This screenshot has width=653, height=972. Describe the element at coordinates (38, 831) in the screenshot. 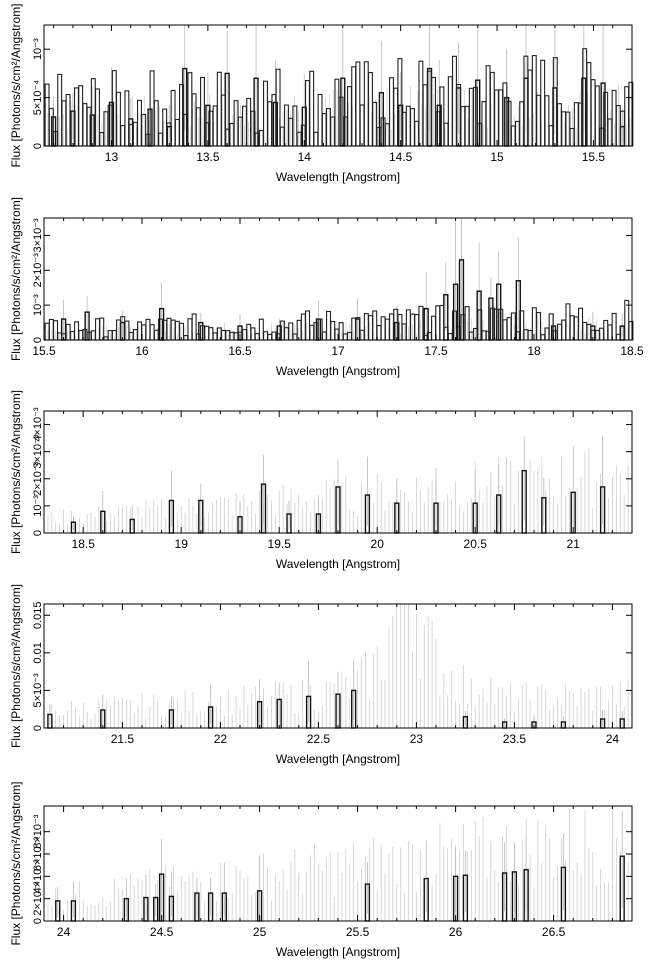

I see `y-tick-label: 8×10⁻³` at that location.